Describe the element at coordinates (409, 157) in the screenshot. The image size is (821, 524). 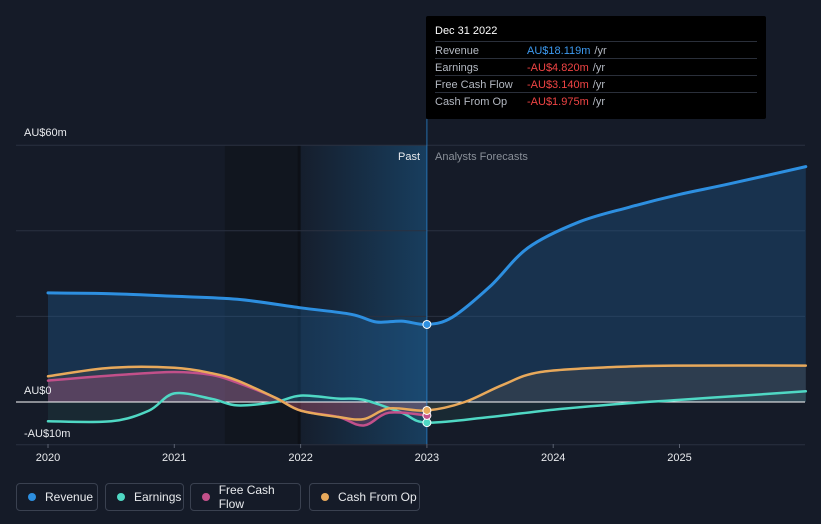
I see `past-label: Past` at that location.